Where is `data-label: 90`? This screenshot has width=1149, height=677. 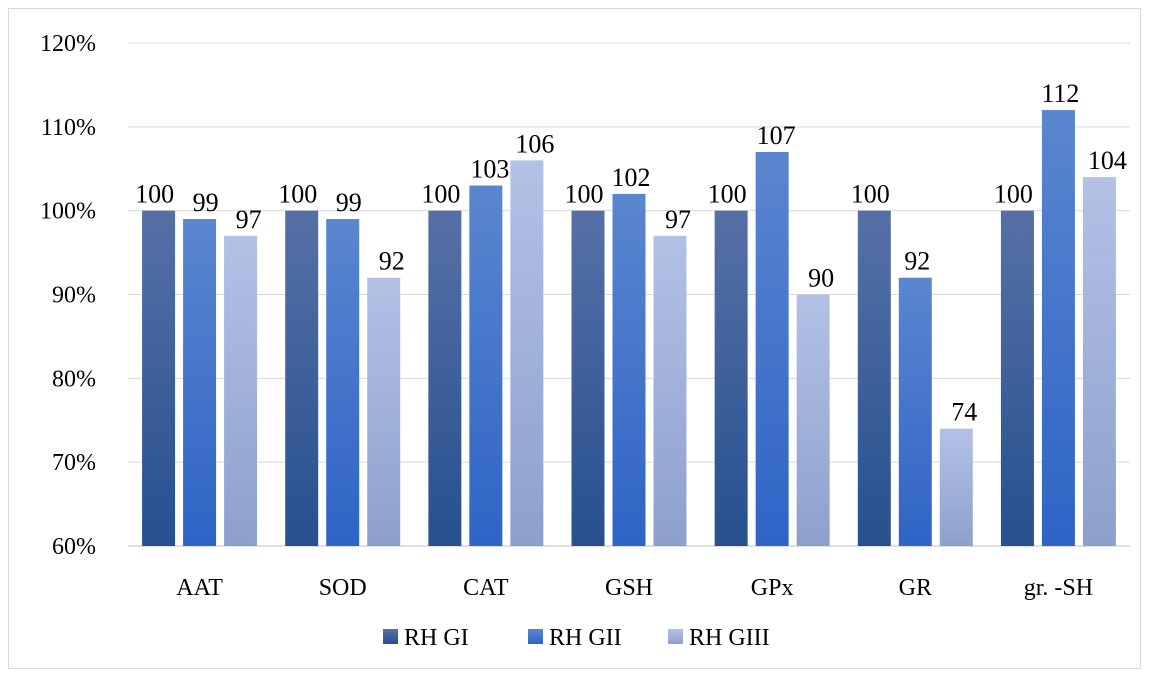
data-label: 90 is located at coordinates (821, 278).